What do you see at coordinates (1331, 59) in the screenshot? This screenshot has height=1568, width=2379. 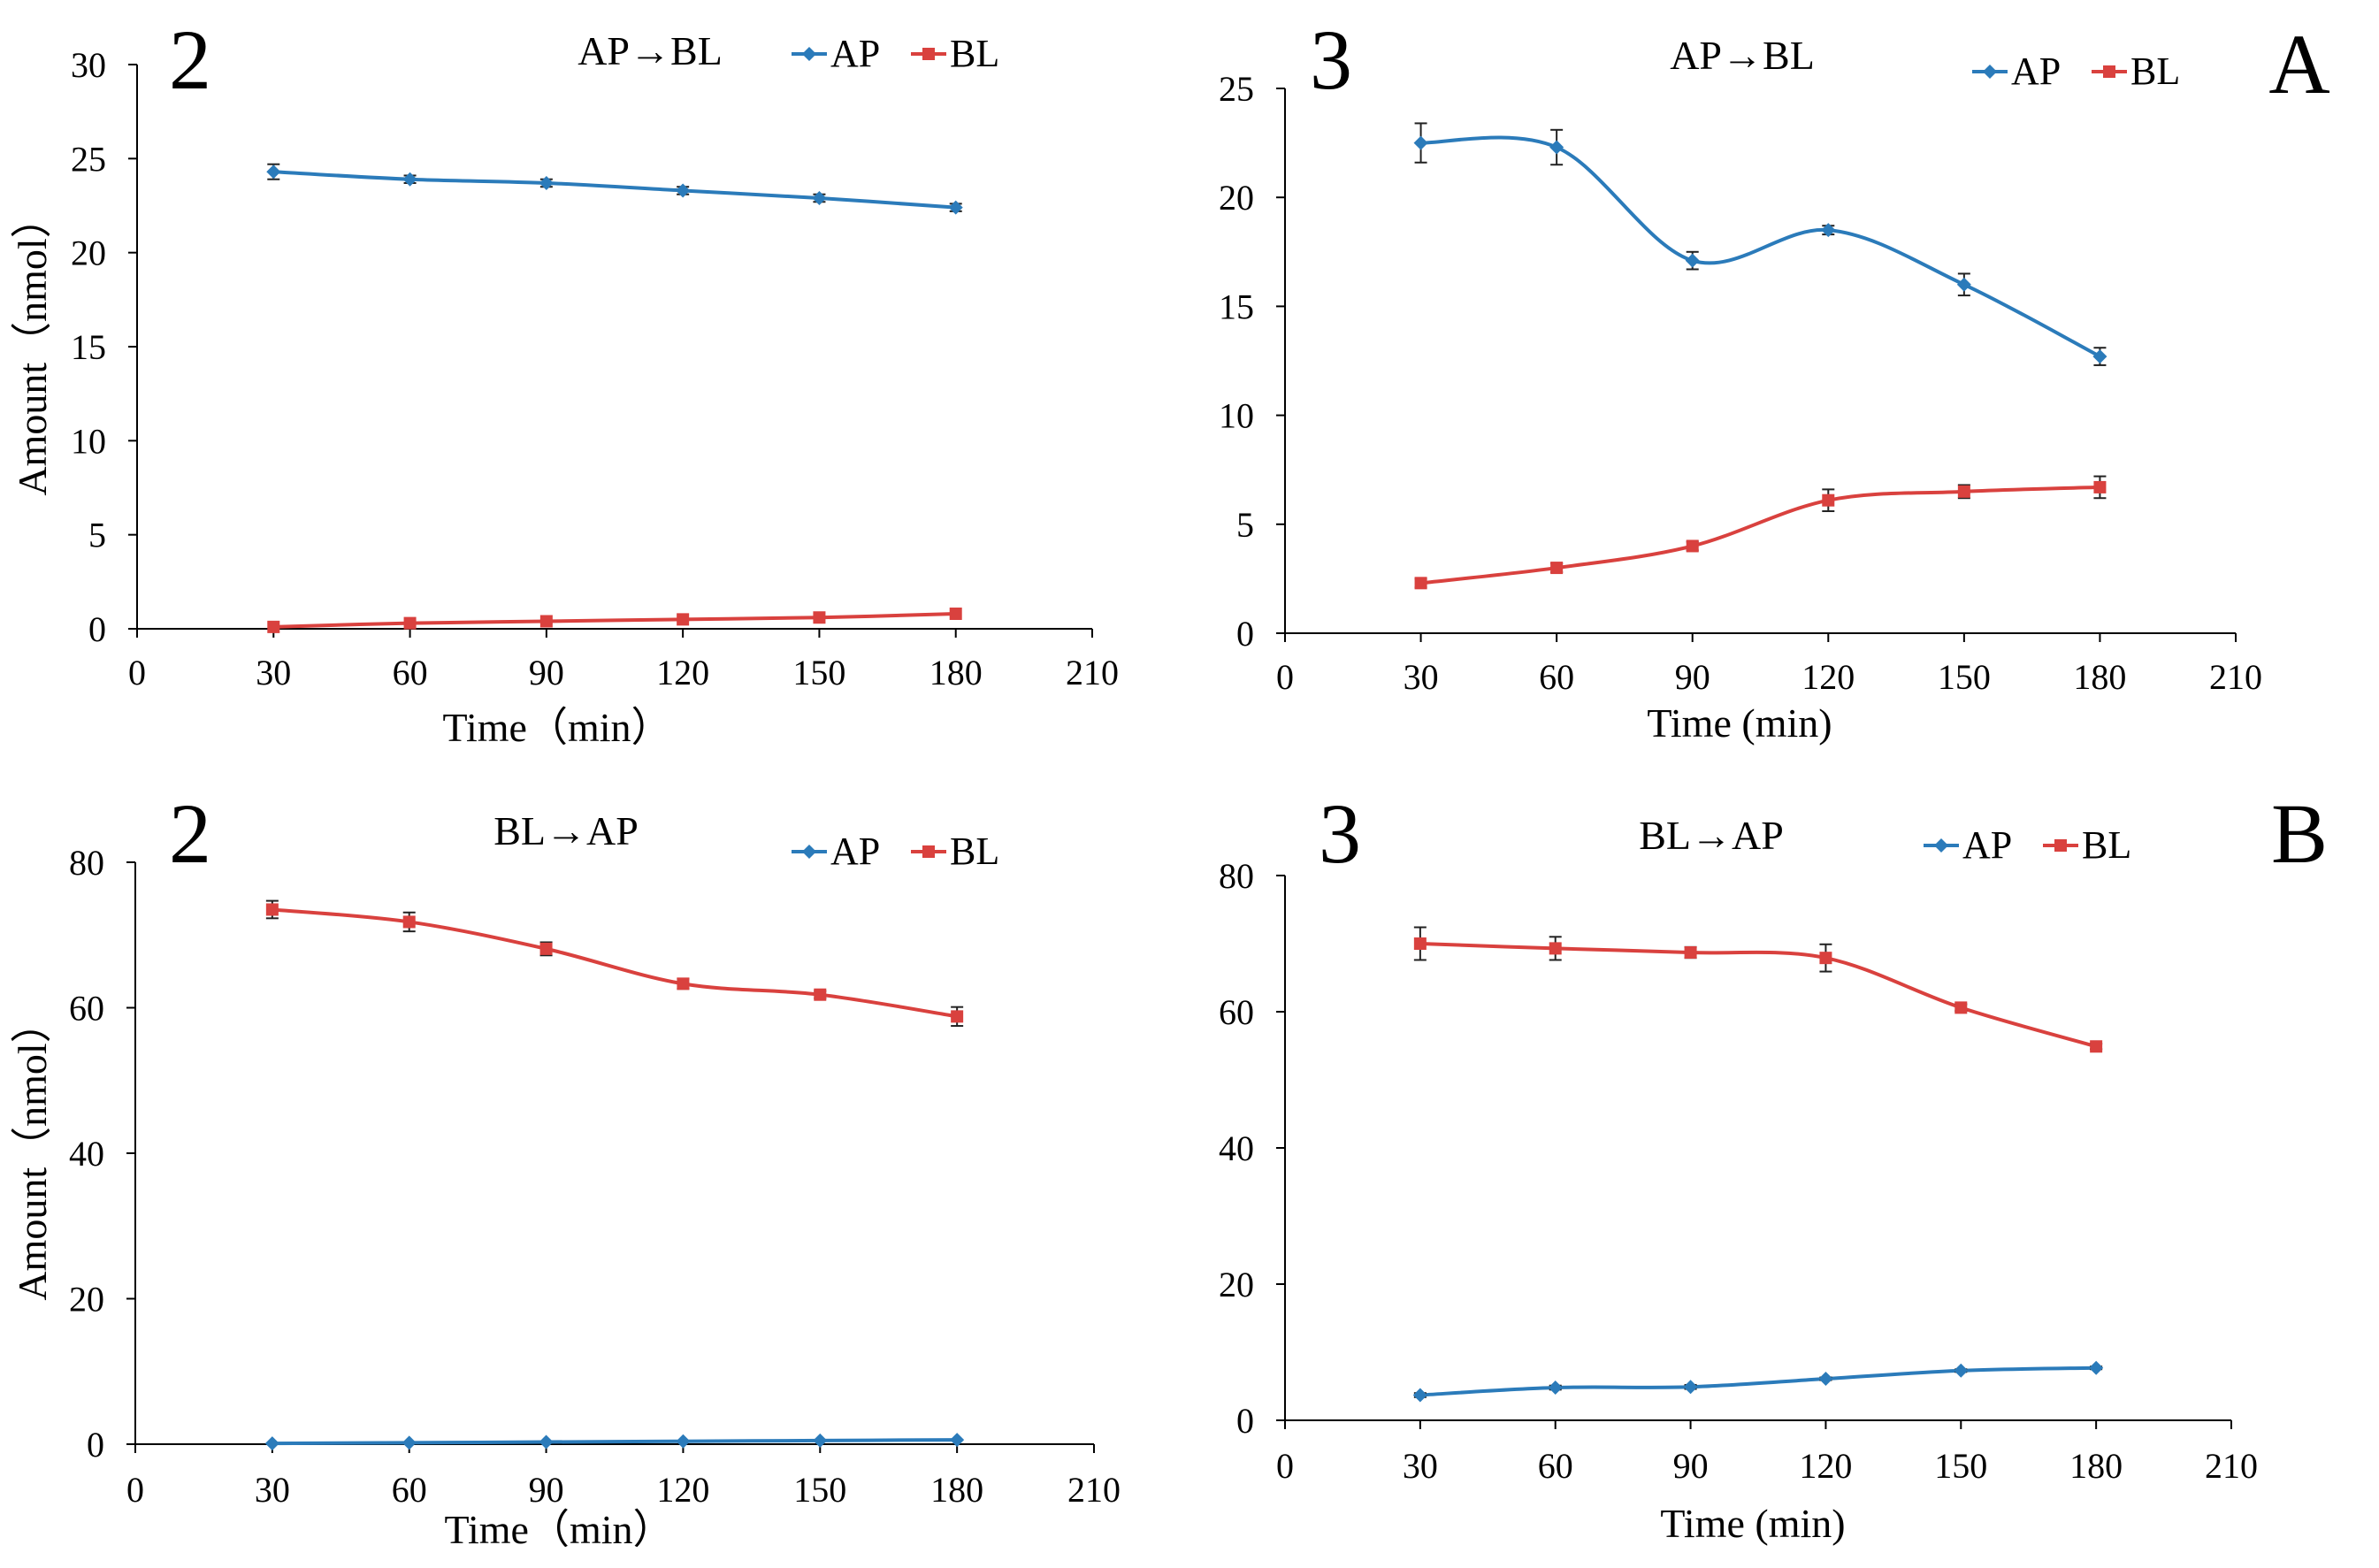 I see `a3-number-label: 3` at bounding box center [1331, 59].